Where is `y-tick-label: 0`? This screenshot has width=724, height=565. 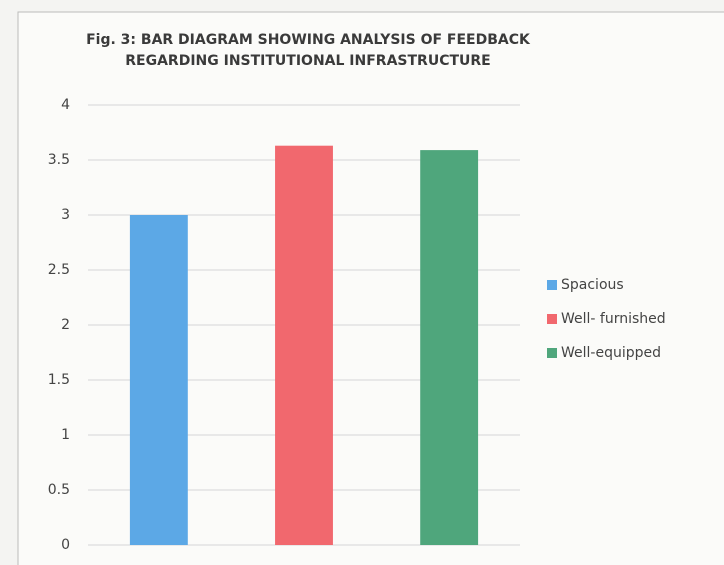
y-tick-label: 0 is located at coordinates (65, 545).